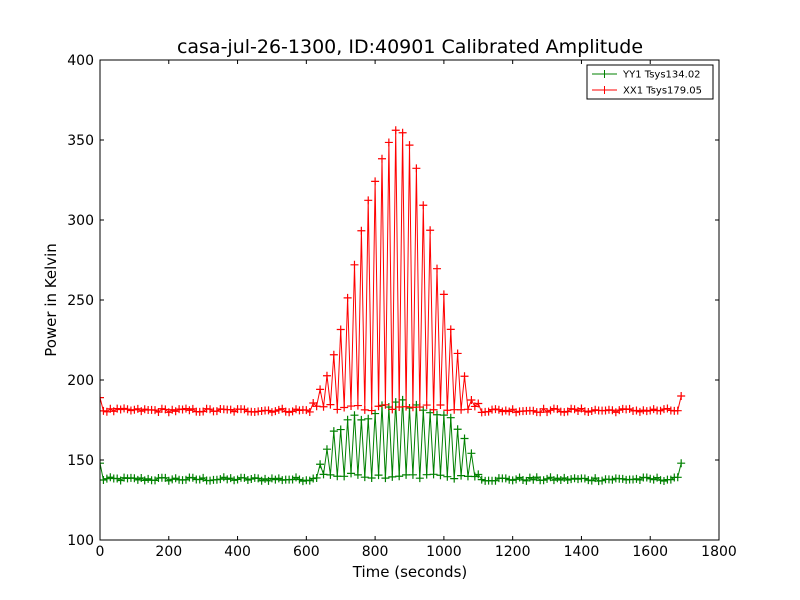  What do you see at coordinates (306, 552) in the screenshot?
I see `x-tick-label: 600` at bounding box center [306, 552].